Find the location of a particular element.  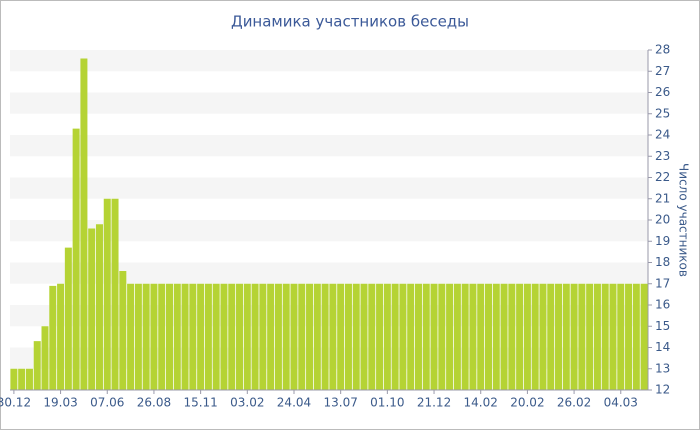

x-tick-label: 26.08 is located at coordinates (154, 403).